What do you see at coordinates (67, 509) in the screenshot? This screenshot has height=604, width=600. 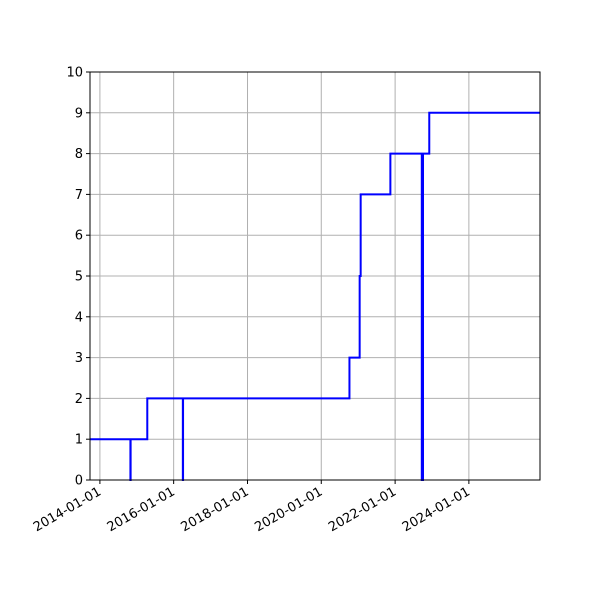 I see `x-tick-label: 2014-01-01` at bounding box center [67, 509].